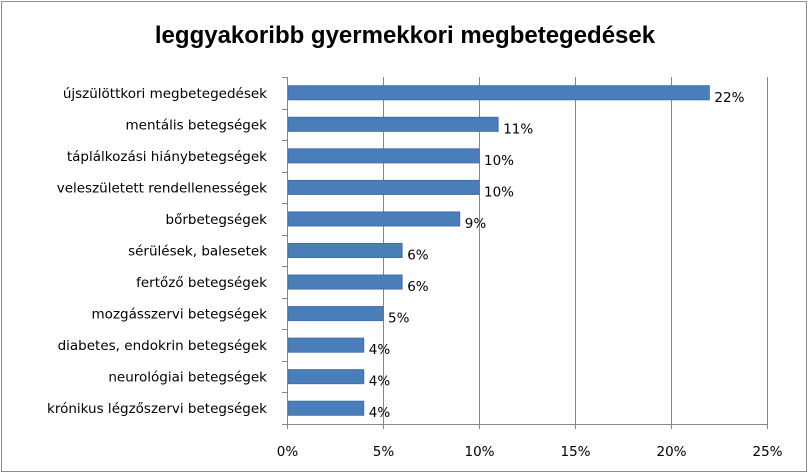 This screenshot has width=810, height=475. Describe the element at coordinates (288, 452) in the screenshot. I see `x-tick-label: 0%` at that location.